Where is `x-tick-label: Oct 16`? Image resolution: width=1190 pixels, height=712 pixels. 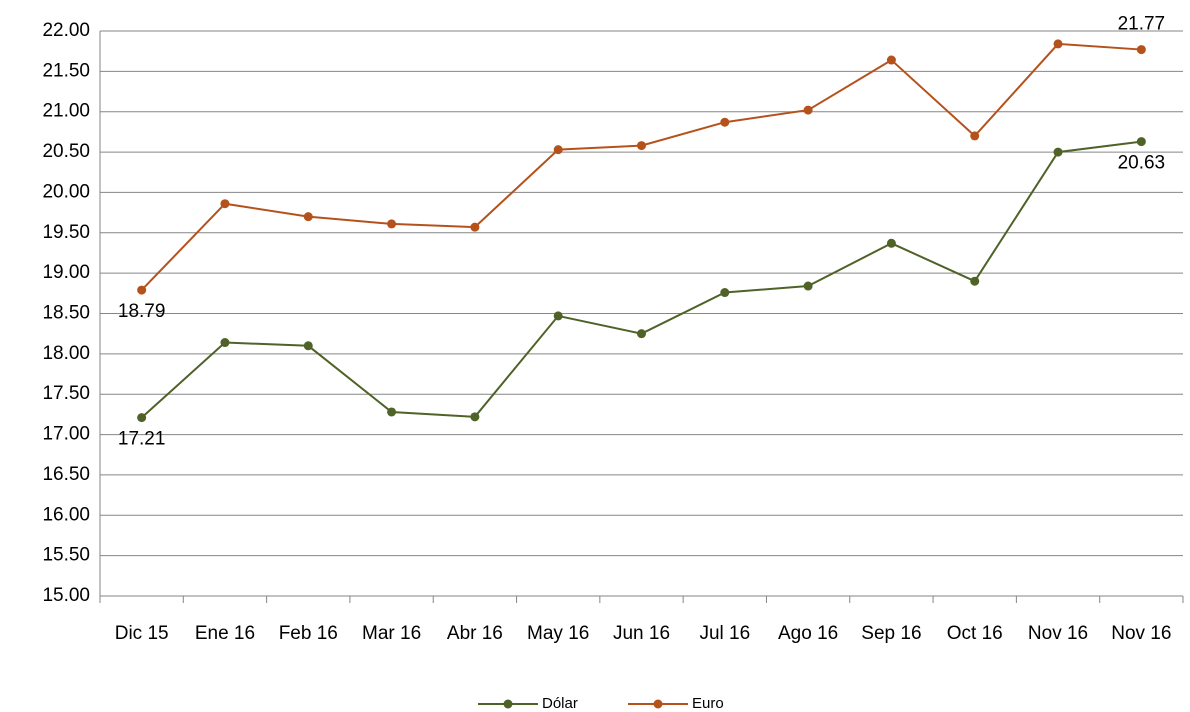 x-tick-label: Oct 16 is located at coordinates (975, 633).